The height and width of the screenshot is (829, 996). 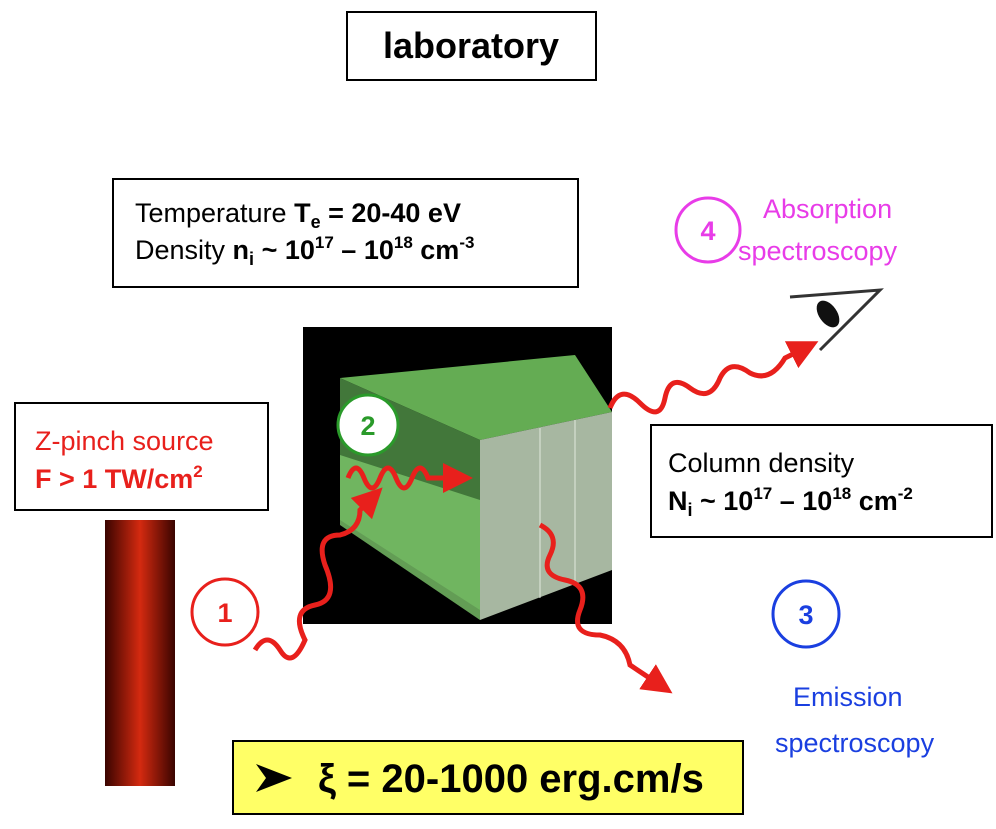 I want to click on bullet, so click(x=274, y=778).